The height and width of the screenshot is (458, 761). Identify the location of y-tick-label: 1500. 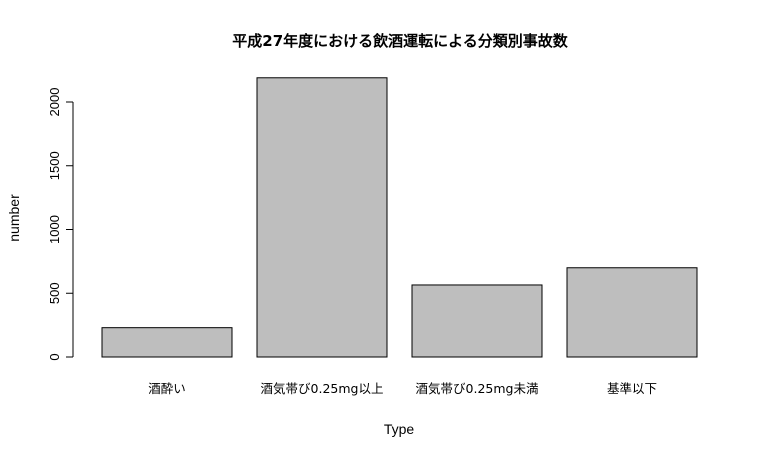
(54, 165).